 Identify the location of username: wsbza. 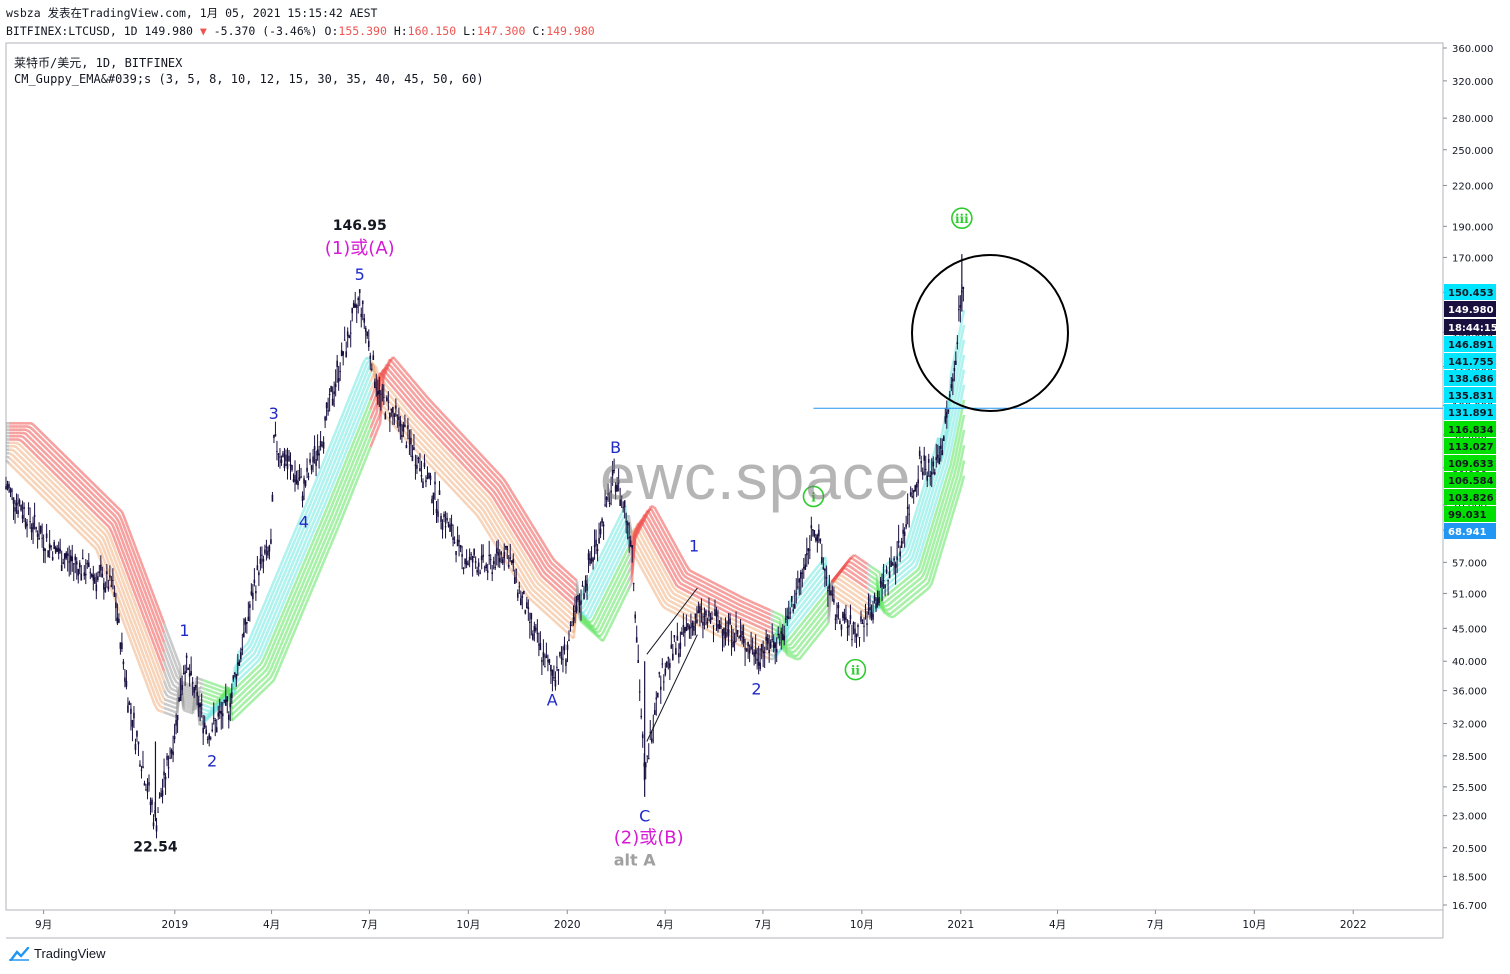
(23, 13).